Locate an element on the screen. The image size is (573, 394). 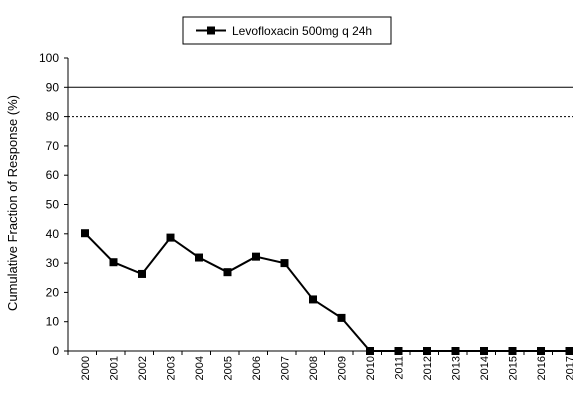
legend: Levofloxacin 500mg q 24h is located at coordinates (287, 30).